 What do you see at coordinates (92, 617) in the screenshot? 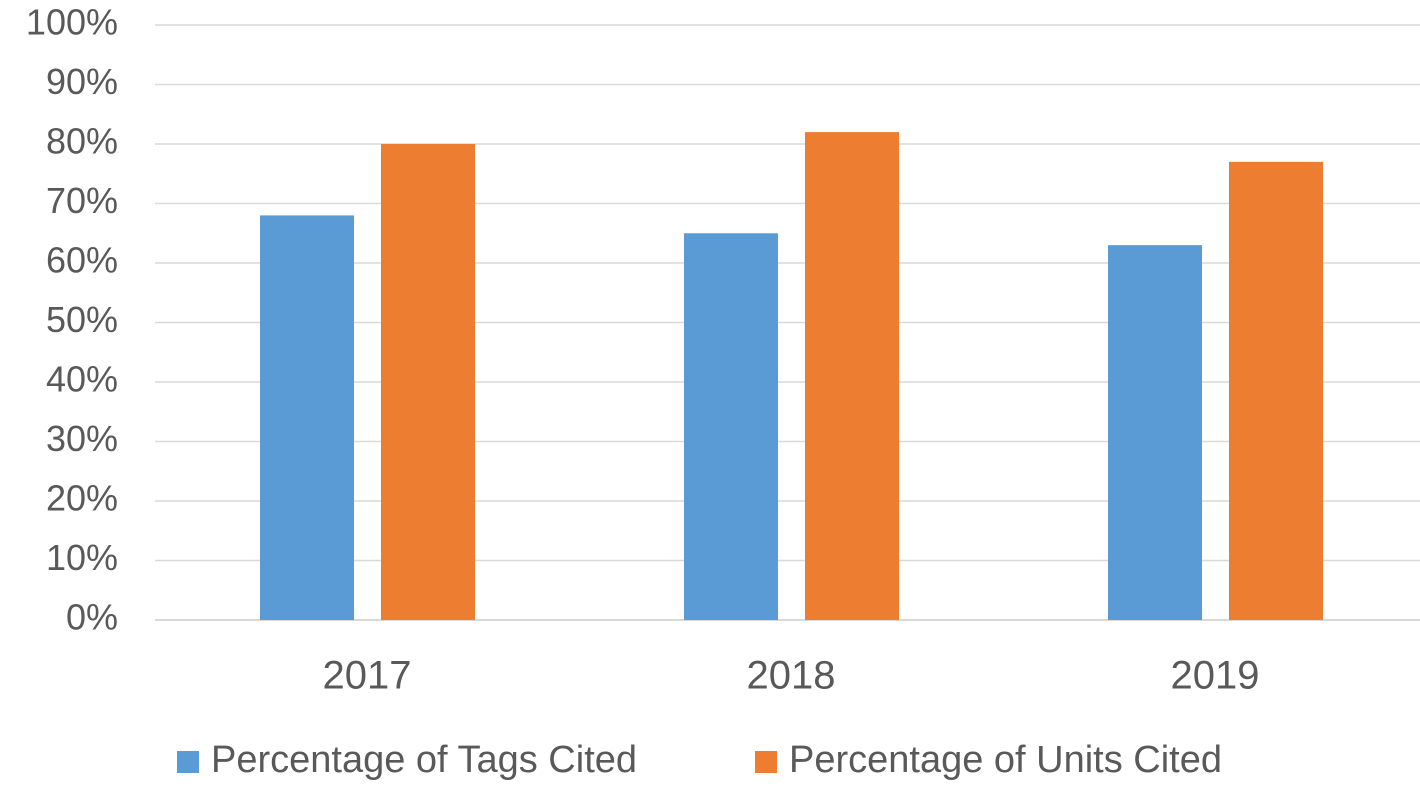
I see `y-tick-label: 0%` at bounding box center [92, 617].